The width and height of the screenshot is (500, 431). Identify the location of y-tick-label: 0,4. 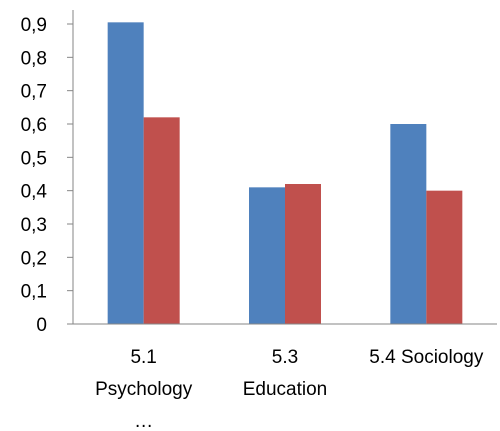
(34, 192).